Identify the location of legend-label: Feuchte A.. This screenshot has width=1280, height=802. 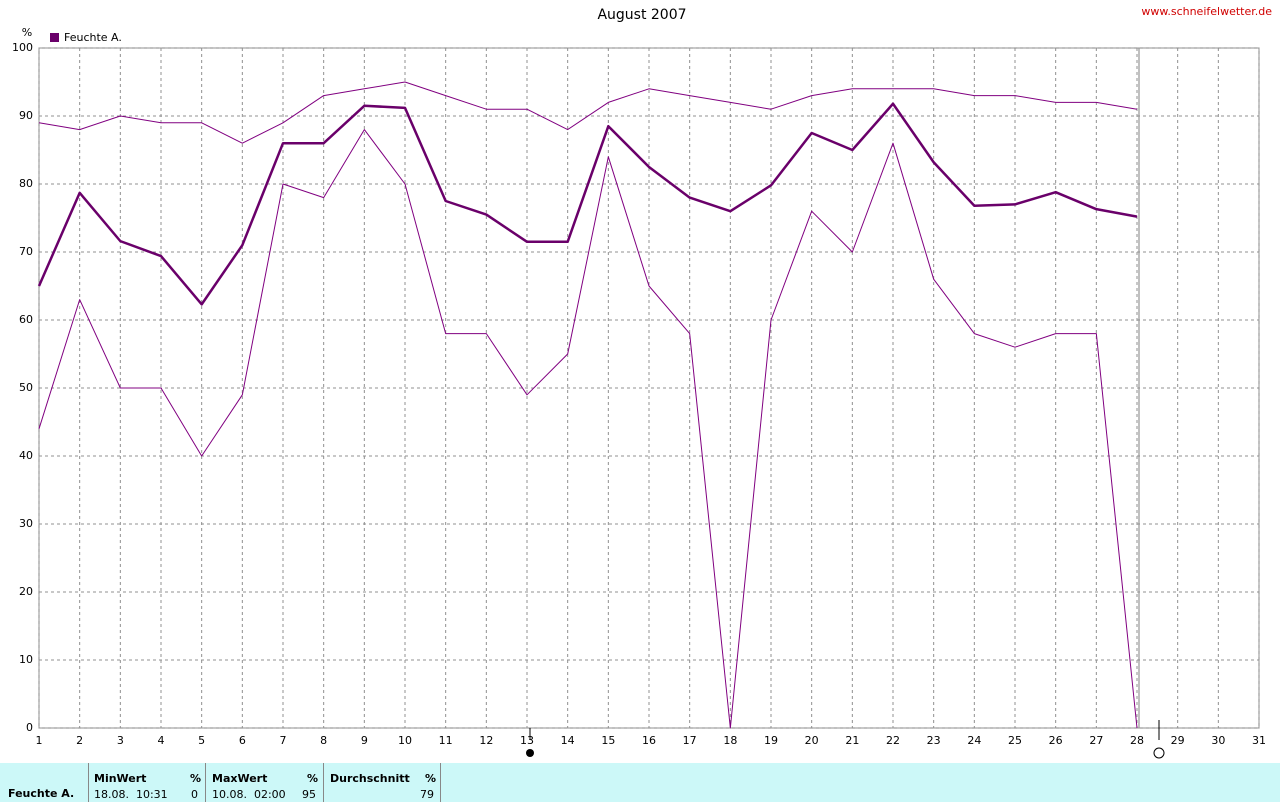
(93, 37).